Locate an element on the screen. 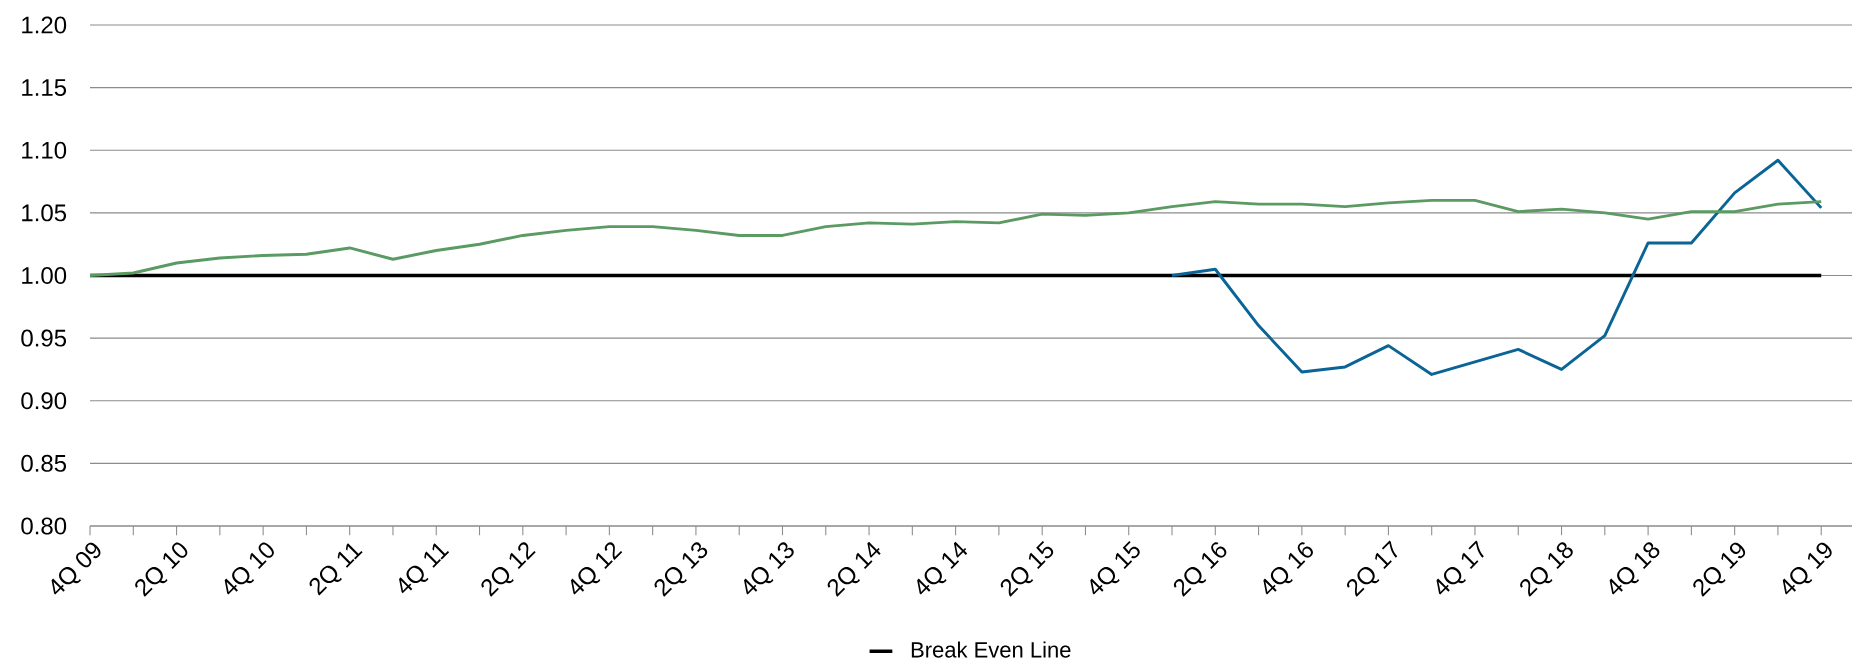  x-tick-label: 2Q 10 is located at coordinates (161, 569).